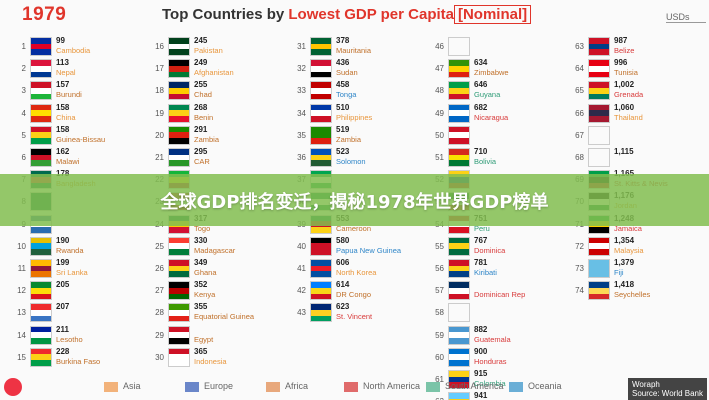  I want to click on country-name: Cambodia, so click(73, 50).